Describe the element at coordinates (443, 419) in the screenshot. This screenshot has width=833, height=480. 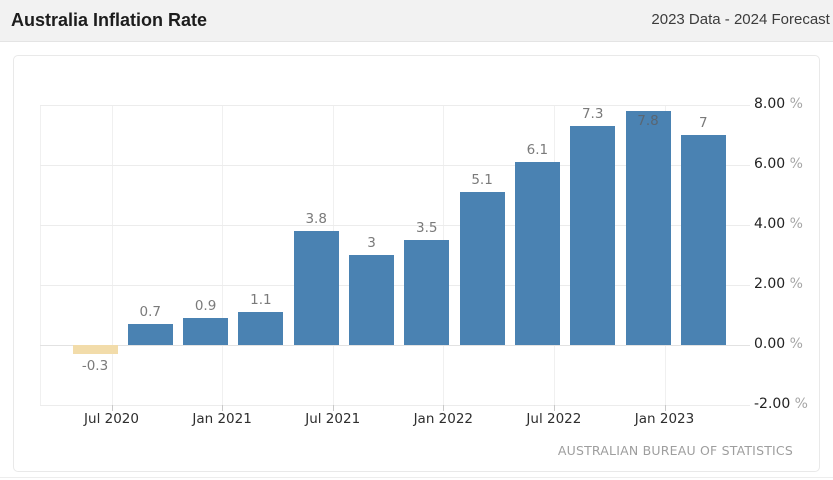
I see `x-axis-tick-label: Jan 2022` at that location.